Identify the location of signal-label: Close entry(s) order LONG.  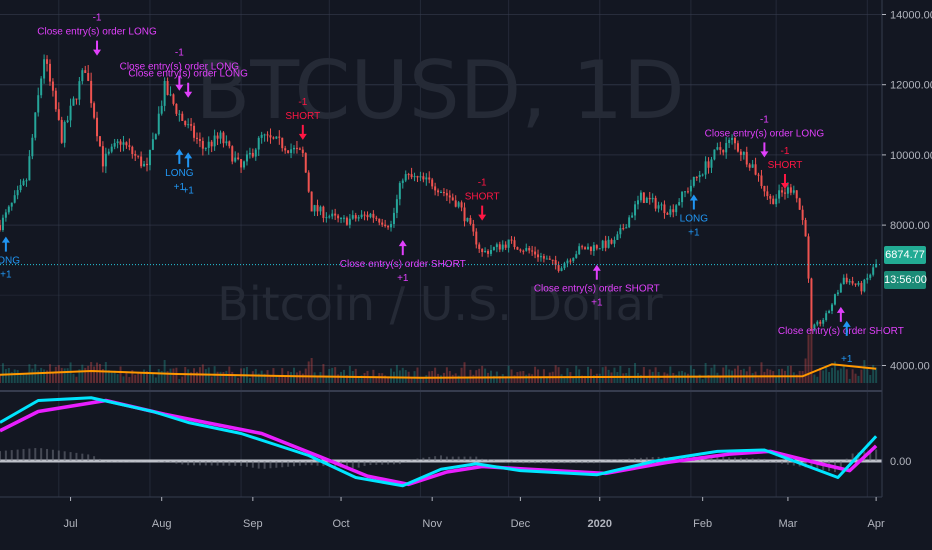
(97, 32).